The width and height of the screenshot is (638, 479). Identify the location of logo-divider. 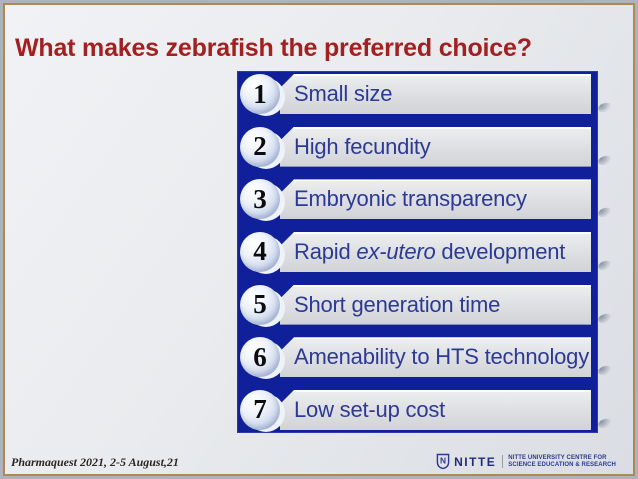
(503, 461).